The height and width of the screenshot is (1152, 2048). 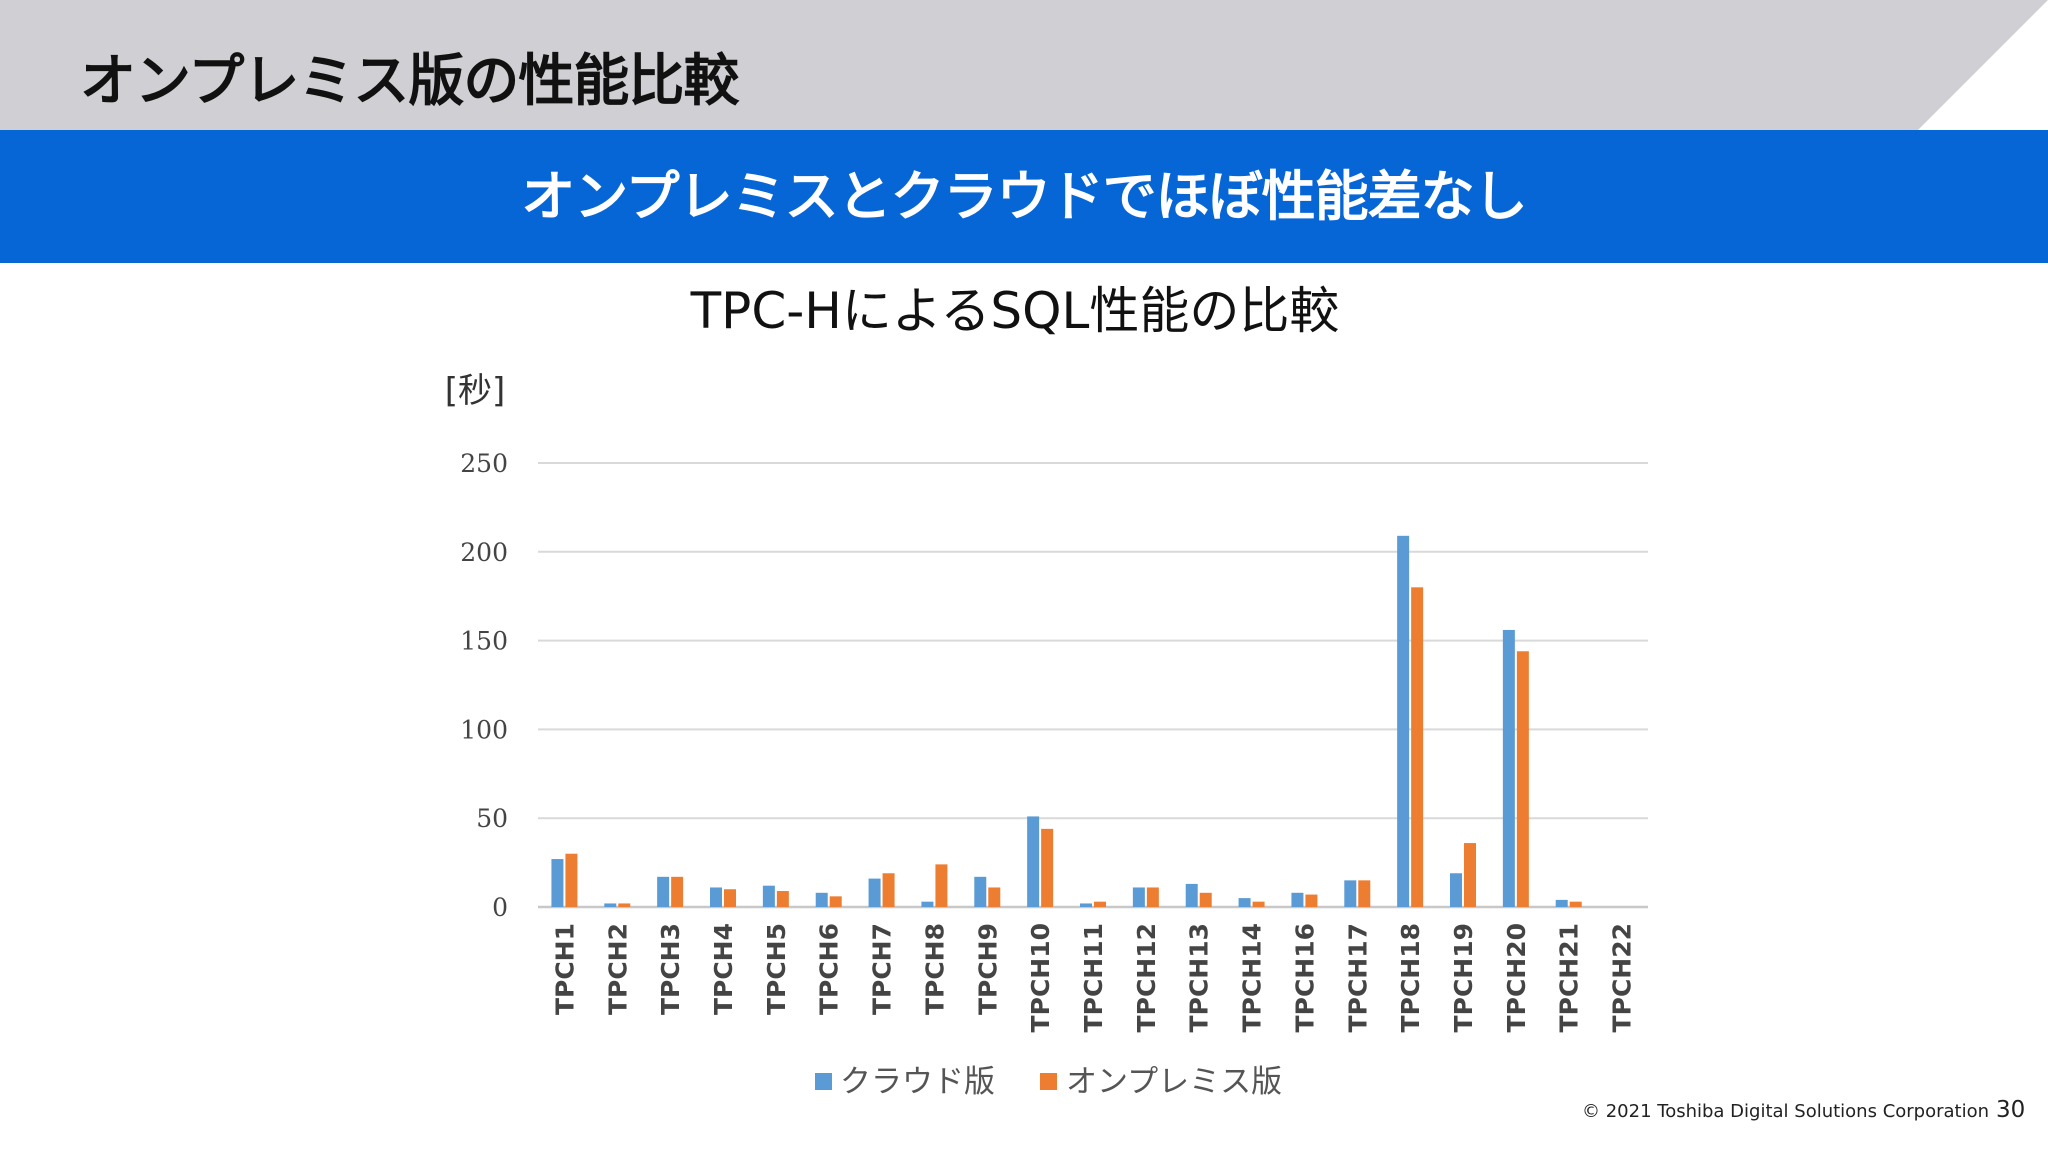 What do you see at coordinates (1311, 900) in the screenshot?
I see `onprem-bar-tpch16` at bounding box center [1311, 900].